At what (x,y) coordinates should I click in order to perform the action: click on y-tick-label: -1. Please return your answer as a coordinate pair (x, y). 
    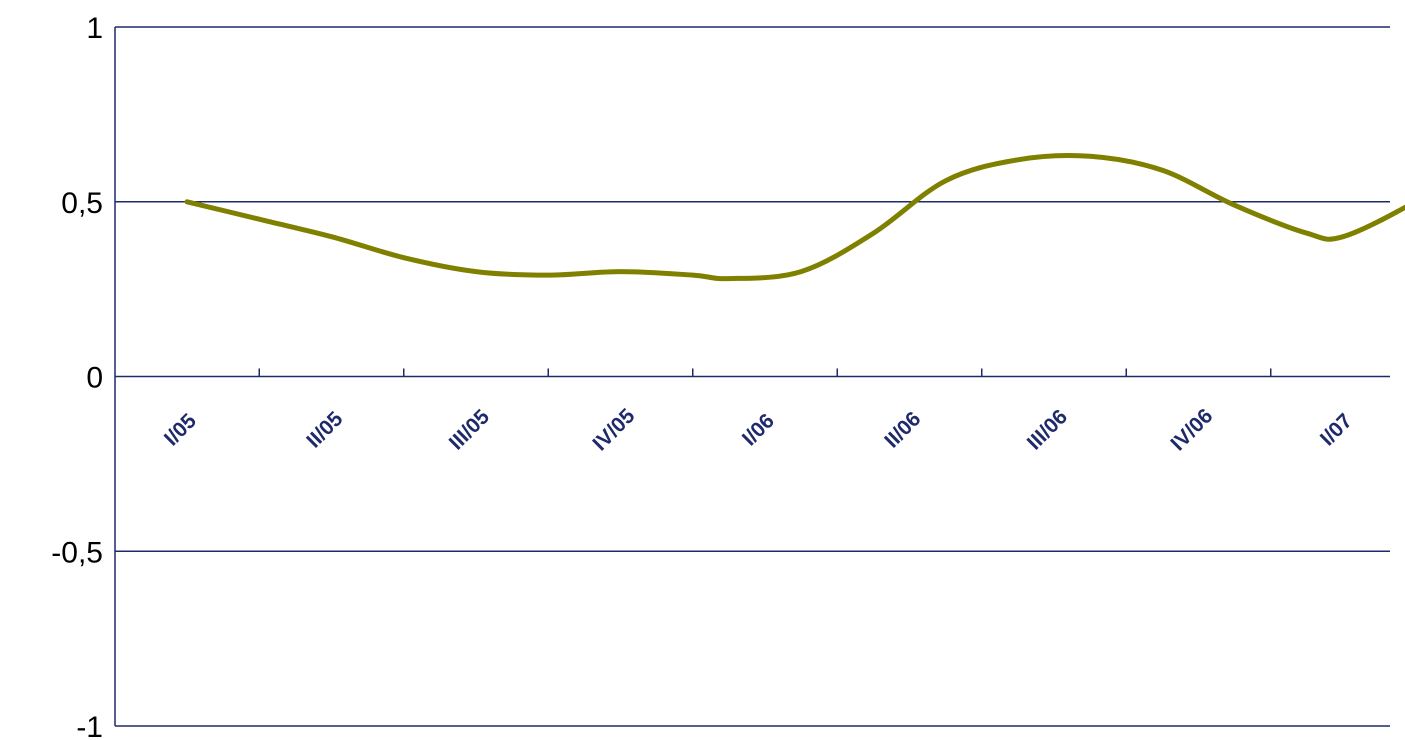
    Looking at the image, I should click on (89, 725).